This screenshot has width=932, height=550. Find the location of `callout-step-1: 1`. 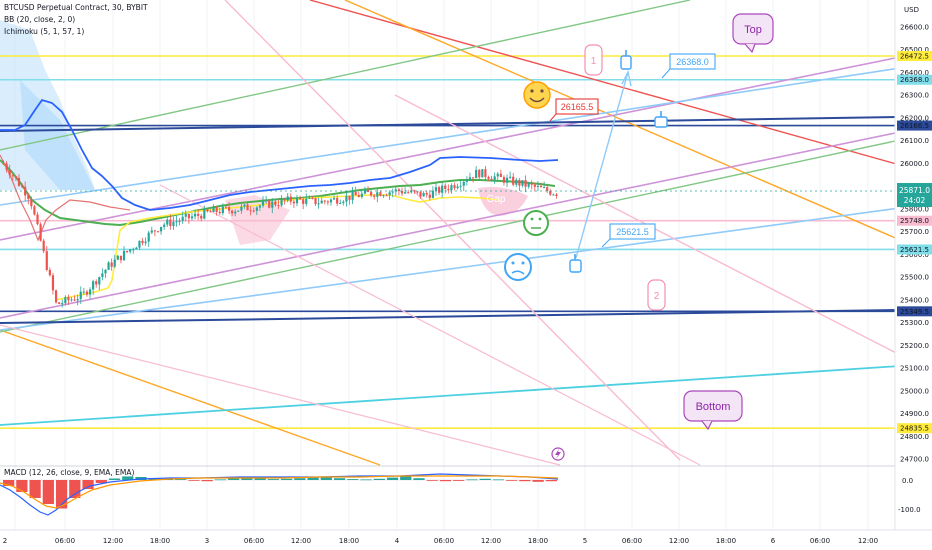

callout-step-1: 1 is located at coordinates (593, 60).